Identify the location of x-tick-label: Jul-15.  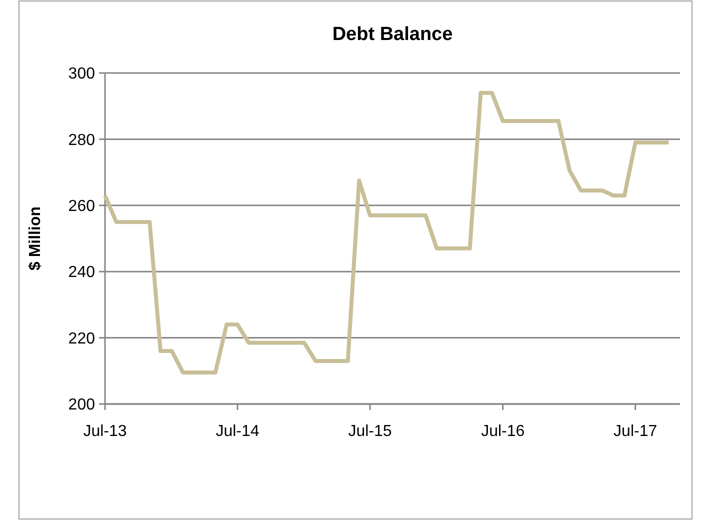
(370, 431).